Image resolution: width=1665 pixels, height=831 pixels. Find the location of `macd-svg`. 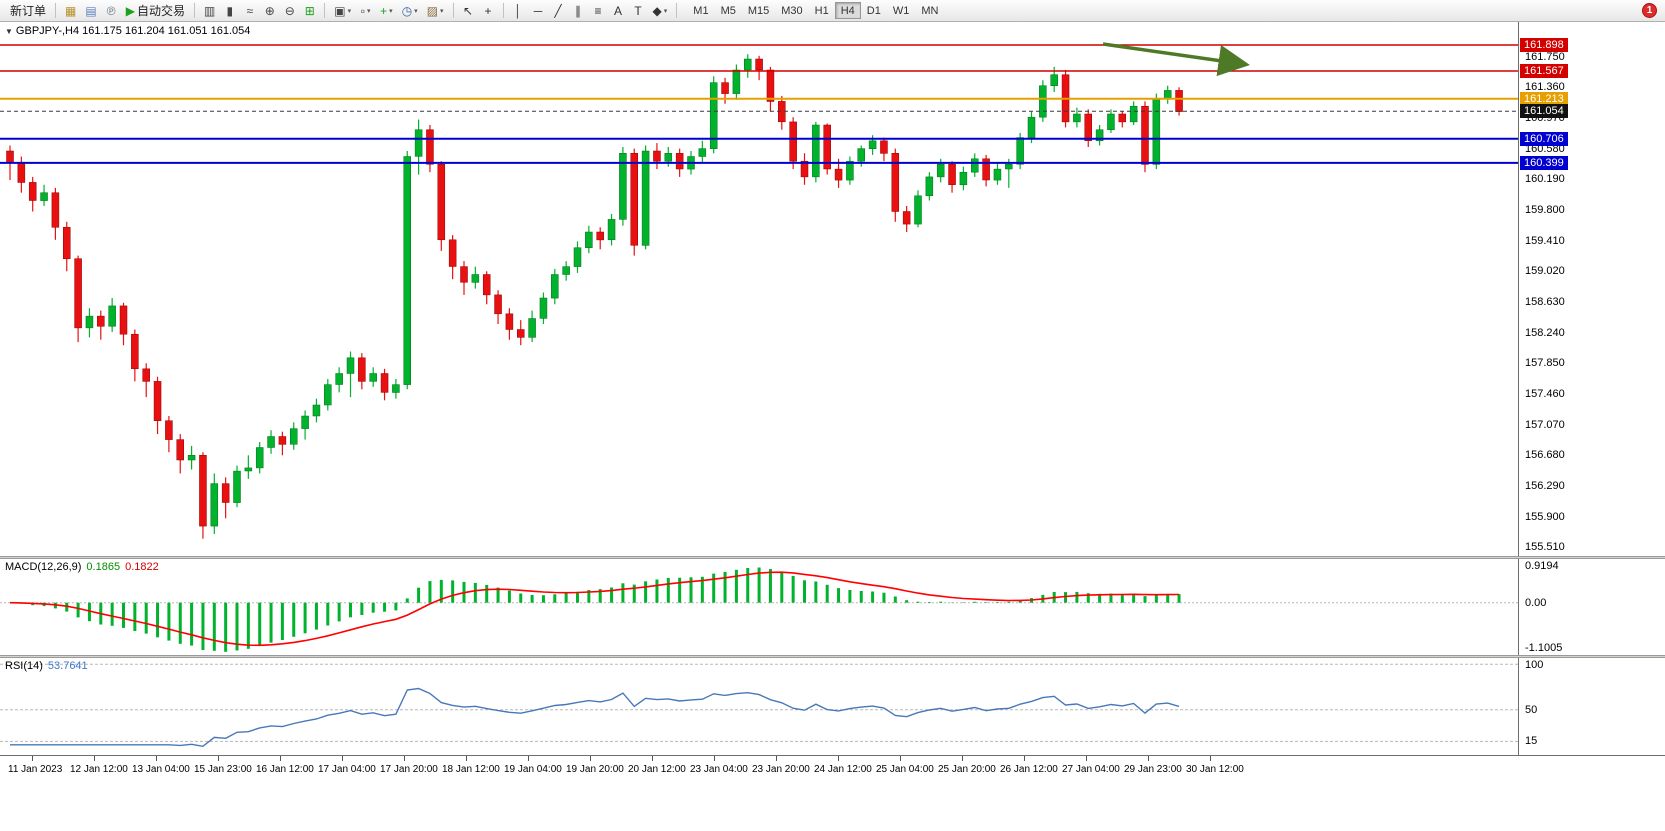

macd-svg is located at coordinates (759, 607).